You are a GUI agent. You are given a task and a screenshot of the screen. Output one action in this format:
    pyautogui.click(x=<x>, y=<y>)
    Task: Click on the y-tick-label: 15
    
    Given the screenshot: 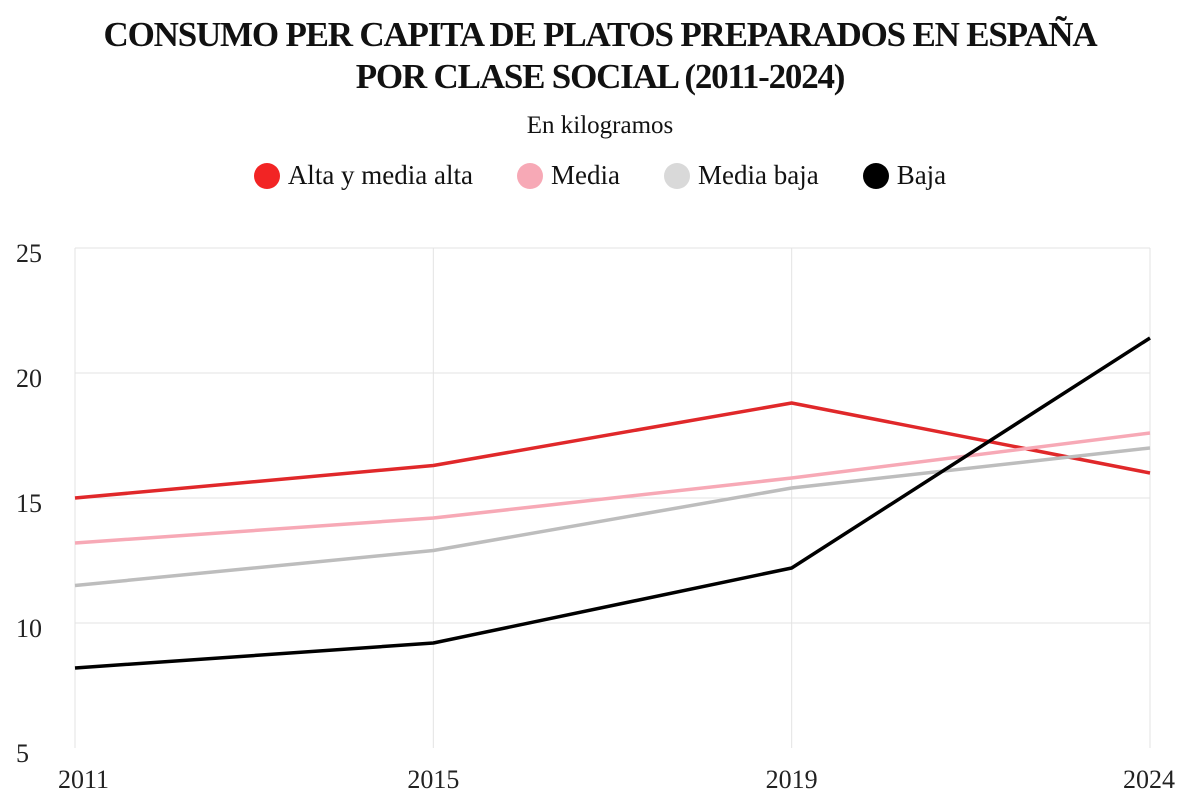 What is the action you would take?
    pyautogui.click(x=29, y=503)
    